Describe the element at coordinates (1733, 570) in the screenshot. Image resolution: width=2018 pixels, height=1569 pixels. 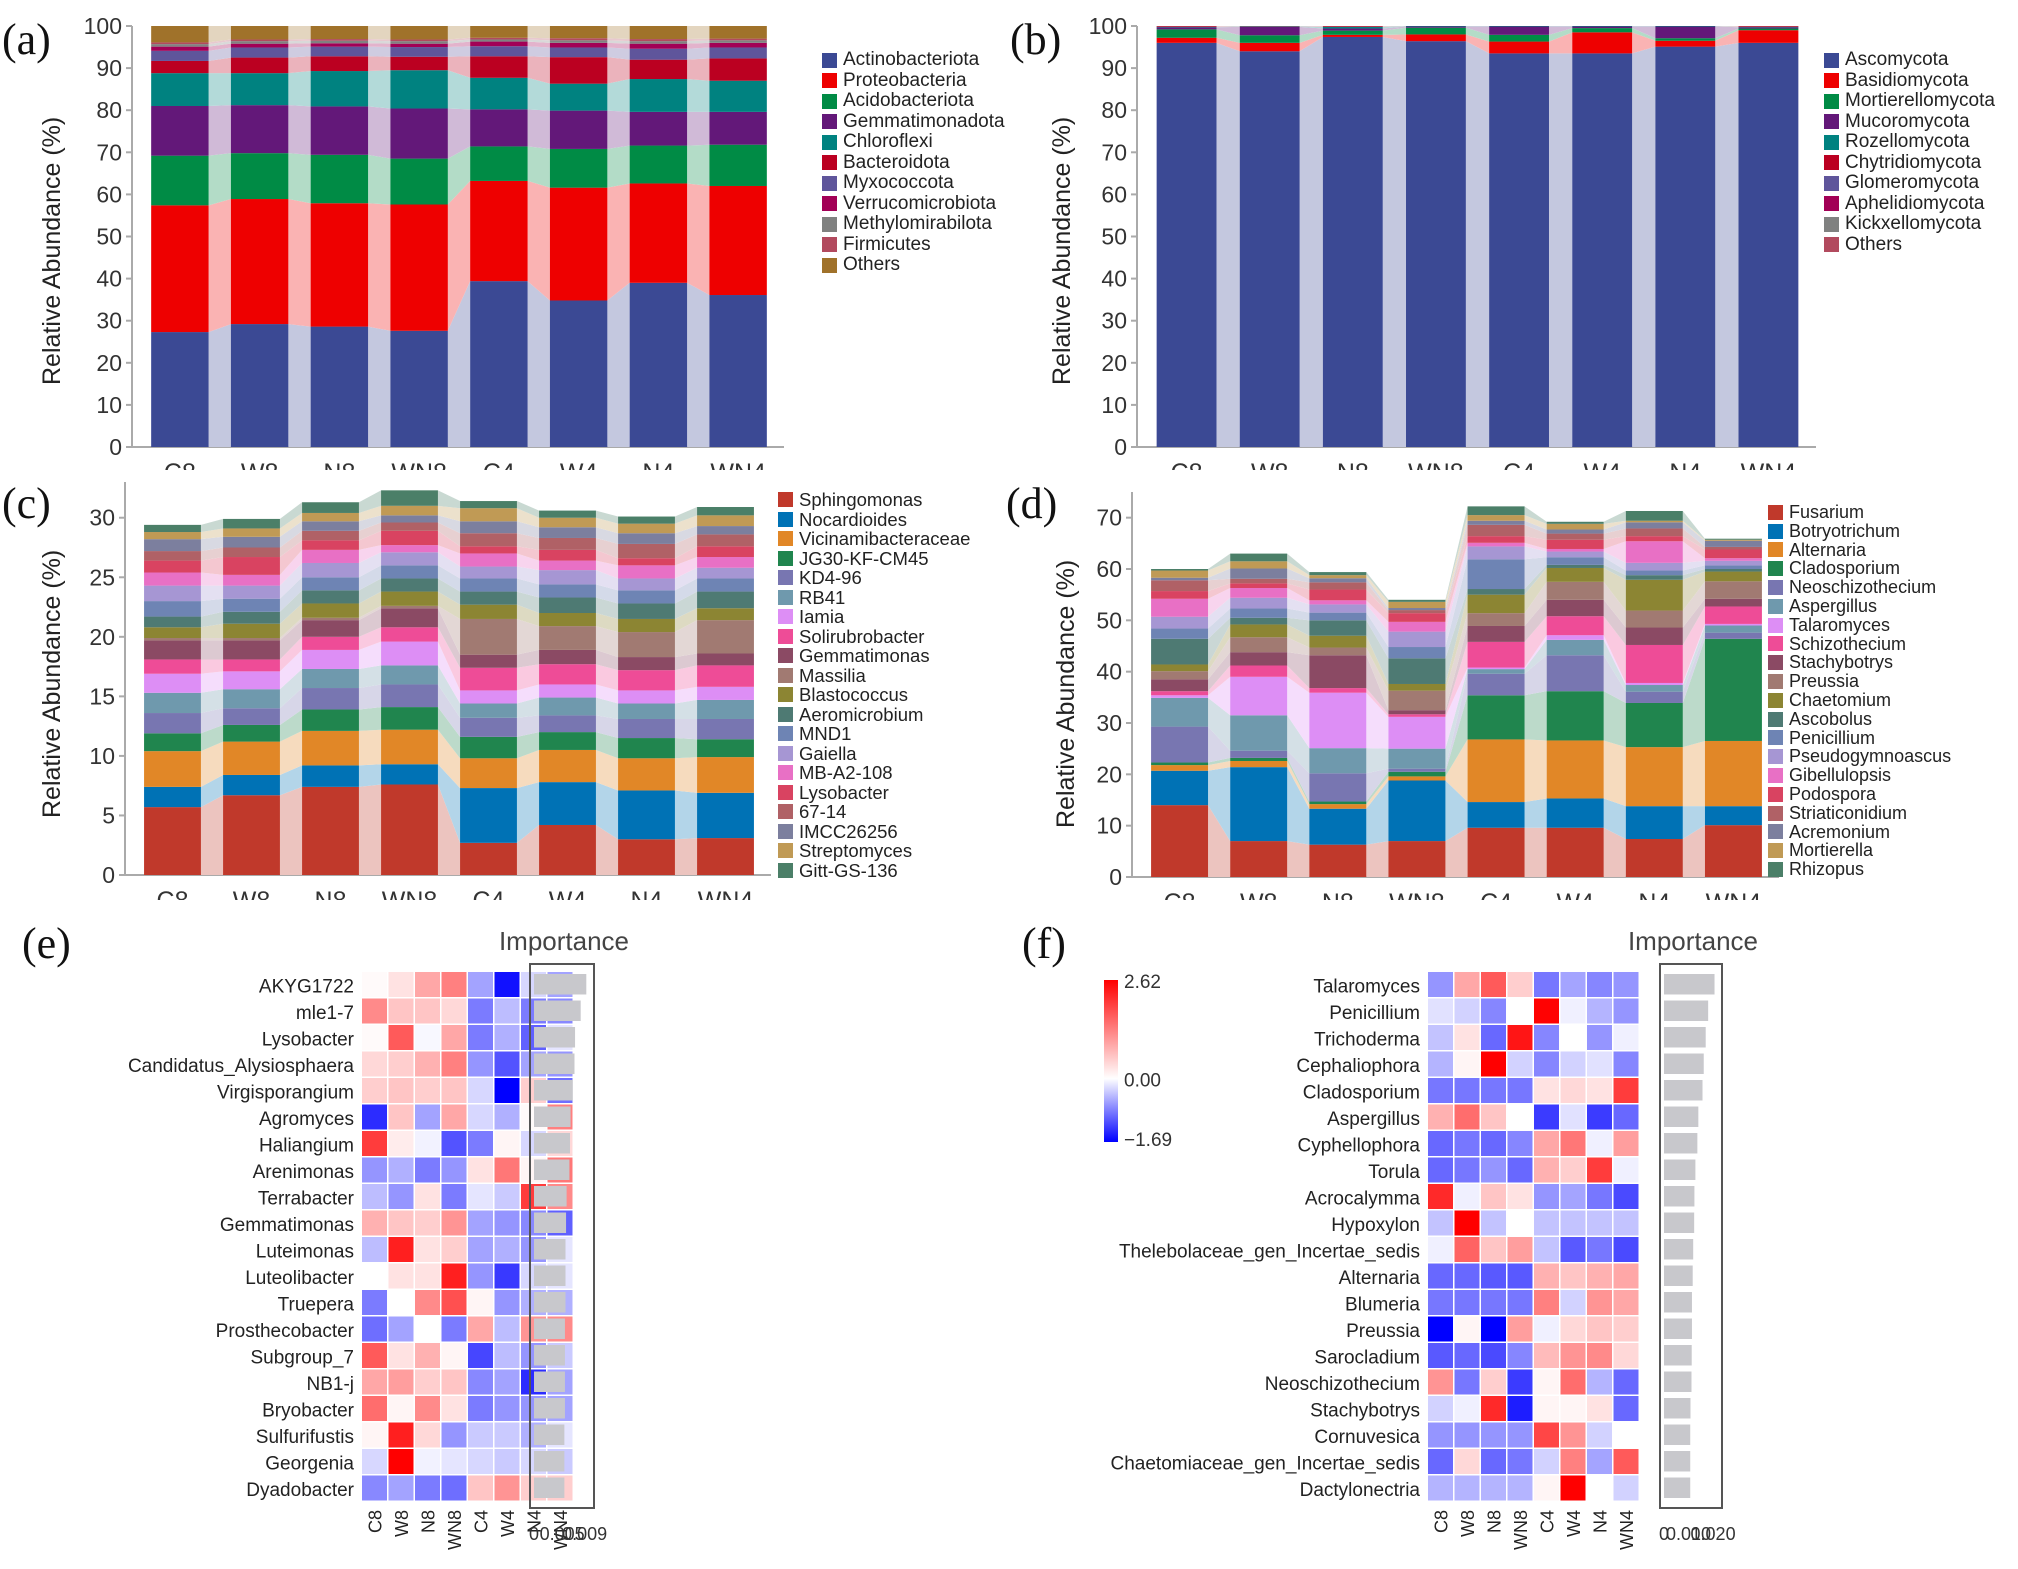
I see `bar-ascobolus-wn4` at that location.